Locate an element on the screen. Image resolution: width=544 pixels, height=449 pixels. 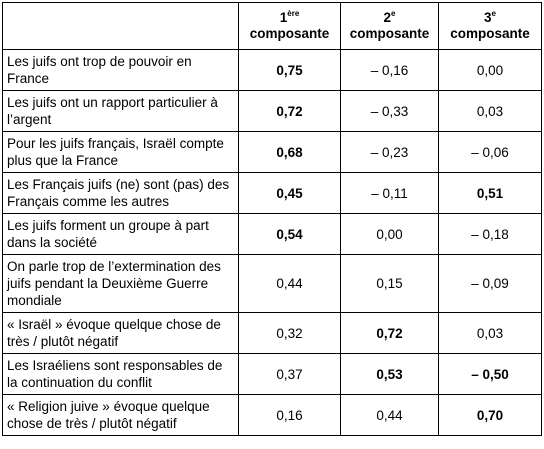
value-cell: 0,32 is located at coordinates (289, 333).